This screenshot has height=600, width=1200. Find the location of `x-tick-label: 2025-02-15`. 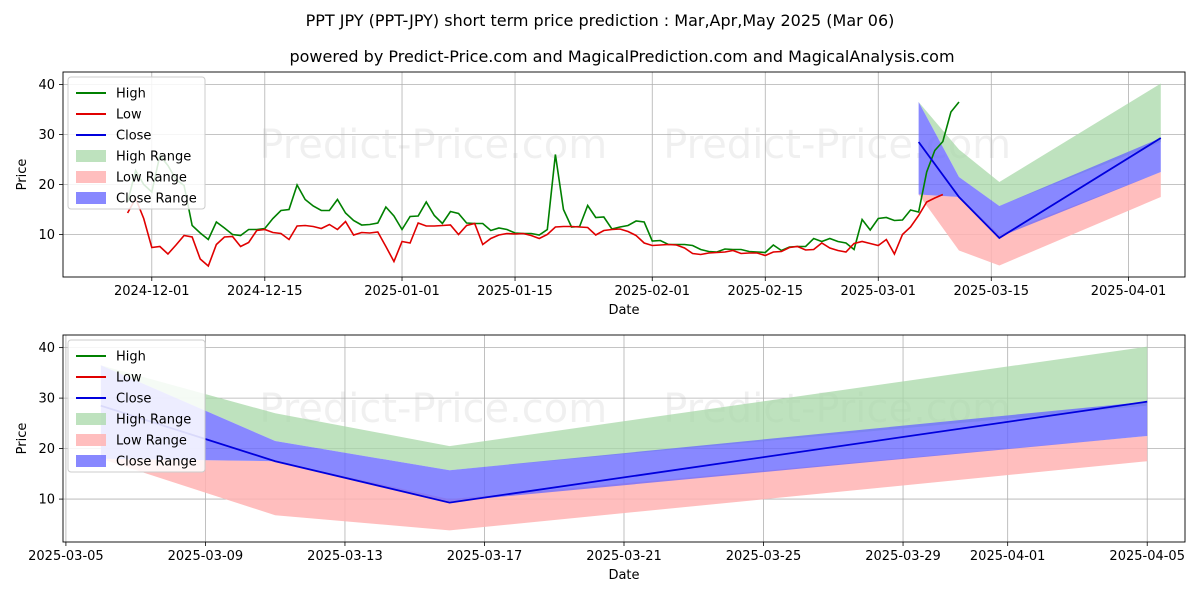

x-tick-label: 2025-02-15 is located at coordinates (765, 291).